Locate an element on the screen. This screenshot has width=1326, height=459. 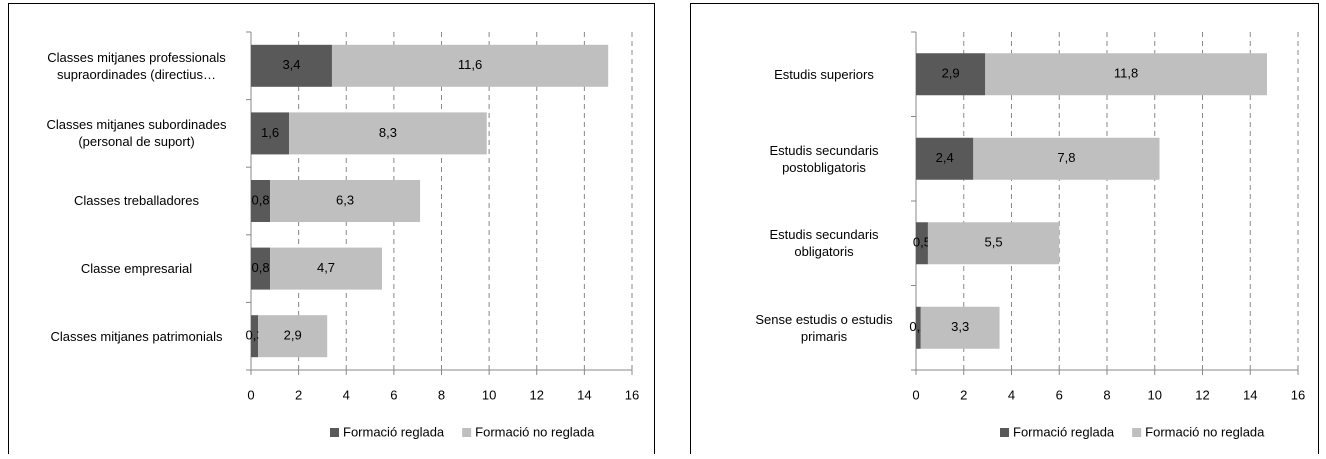
y-tick-label: Classe empresarial is located at coordinates (136, 269).